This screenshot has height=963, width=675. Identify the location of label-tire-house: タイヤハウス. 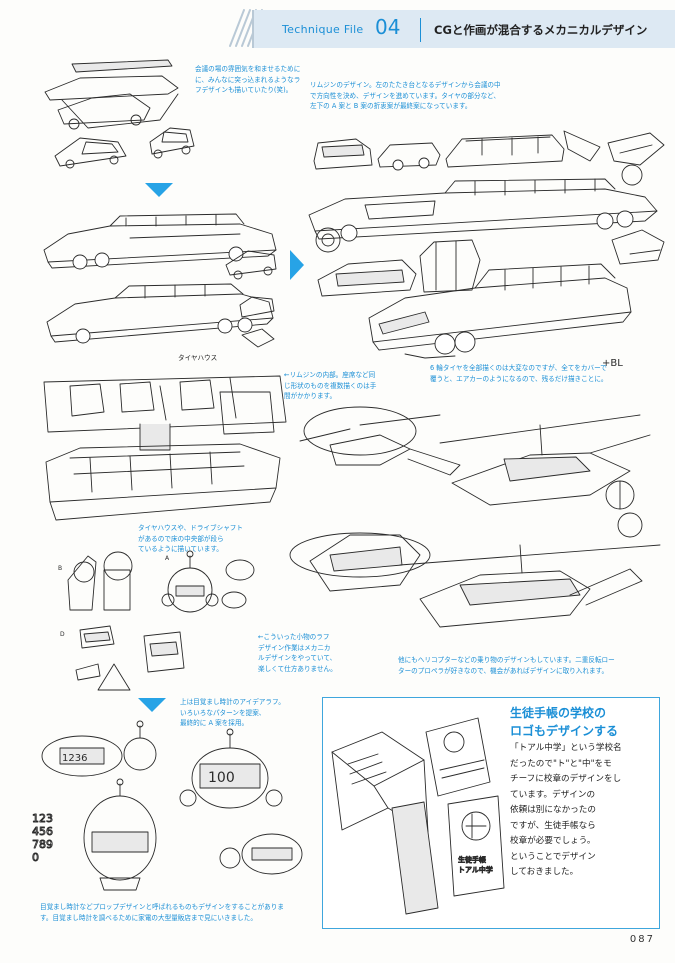
(198, 358).